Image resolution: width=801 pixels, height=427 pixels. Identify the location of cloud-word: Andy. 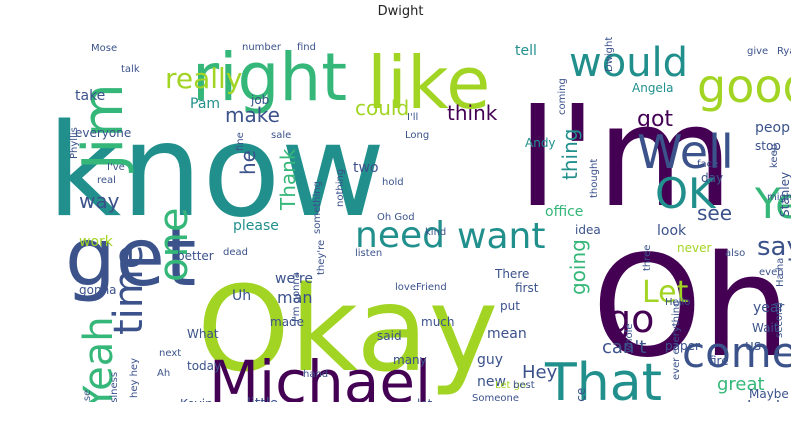
(540, 143).